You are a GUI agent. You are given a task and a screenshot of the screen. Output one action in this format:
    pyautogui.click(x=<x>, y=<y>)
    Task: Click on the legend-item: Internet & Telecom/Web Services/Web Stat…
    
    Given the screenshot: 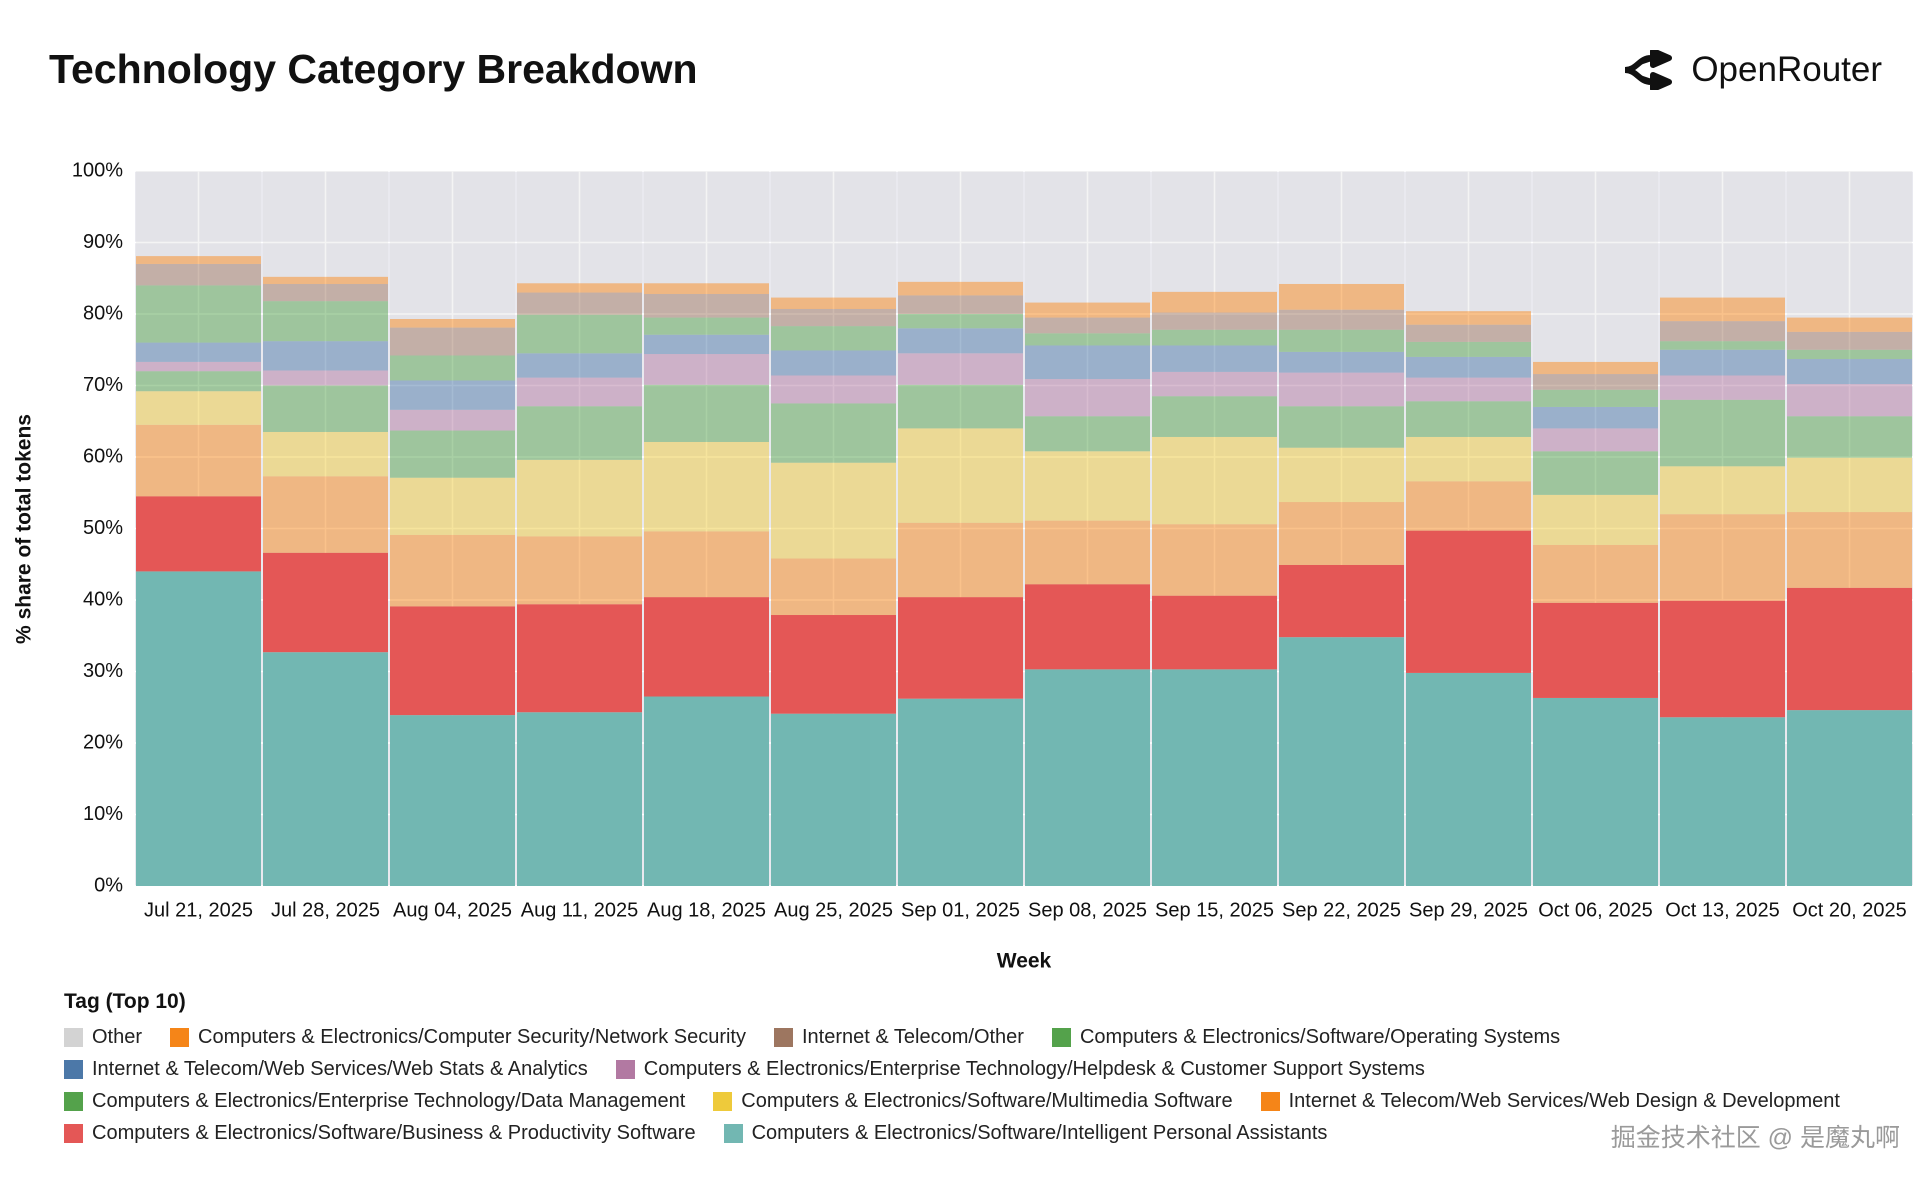 What is the action you would take?
    pyautogui.click(x=326, y=1069)
    